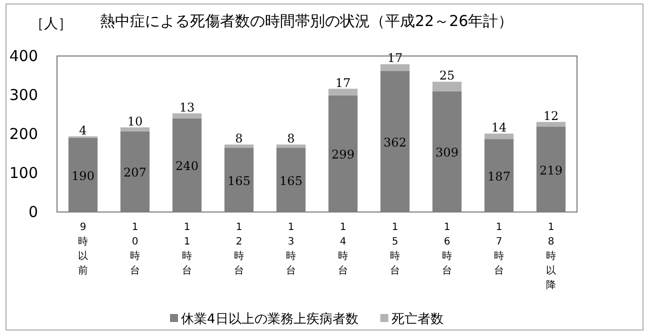 This screenshot has height=336, width=650. What do you see at coordinates (187, 249) in the screenshot?
I see `x-tick-label: 11時台` at bounding box center [187, 249].